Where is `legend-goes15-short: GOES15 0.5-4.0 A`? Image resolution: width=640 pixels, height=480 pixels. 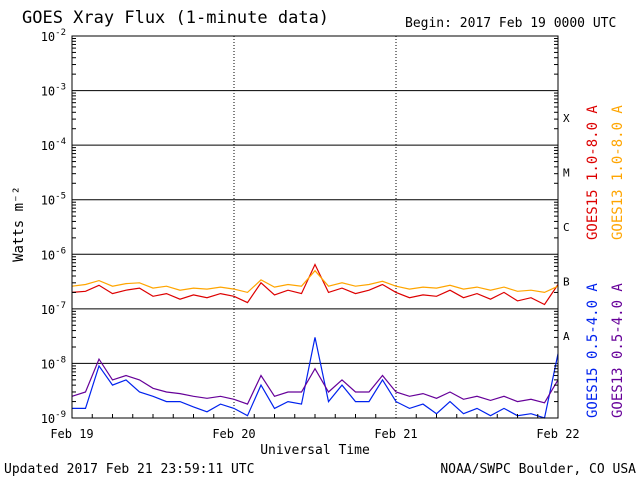 legend-goes15-short: GOES15 0.5-4.0 A is located at coordinates (593, 350).